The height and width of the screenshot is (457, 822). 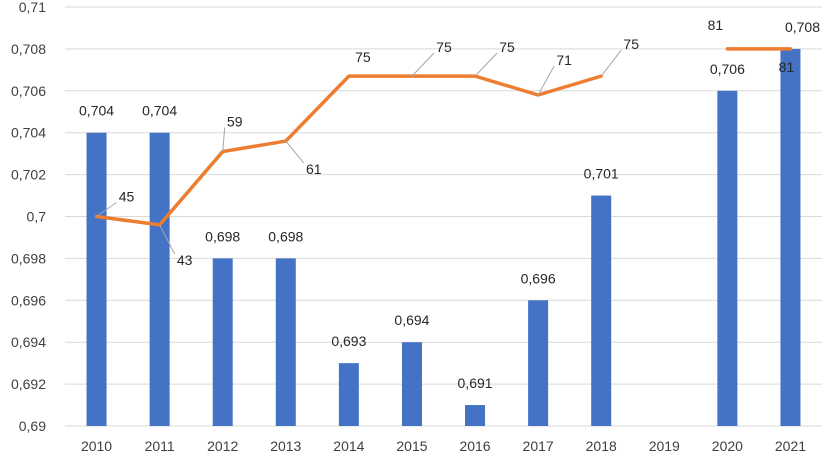 What do you see at coordinates (28, 49) in the screenshot?
I see `y-tick-label: 0,708` at bounding box center [28, 49].